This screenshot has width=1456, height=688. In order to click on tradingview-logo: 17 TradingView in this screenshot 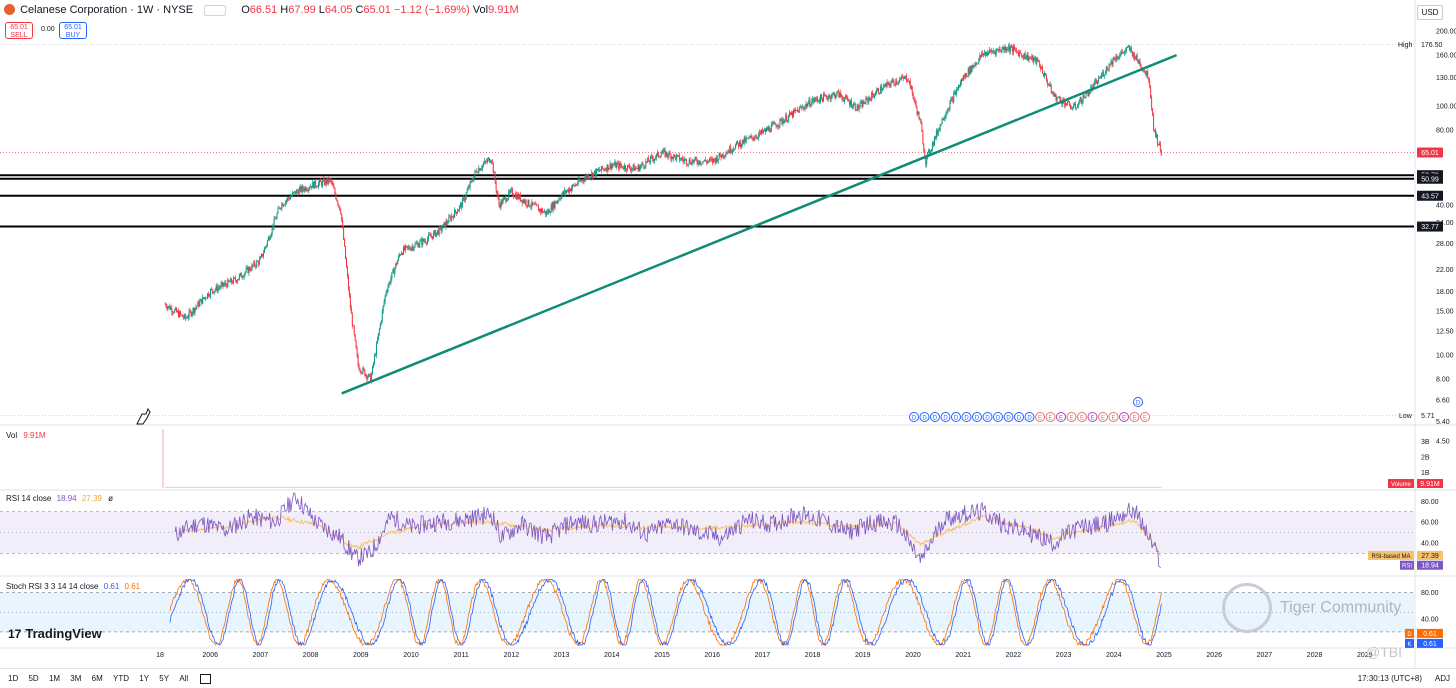, I will do `click(55, 633)`.